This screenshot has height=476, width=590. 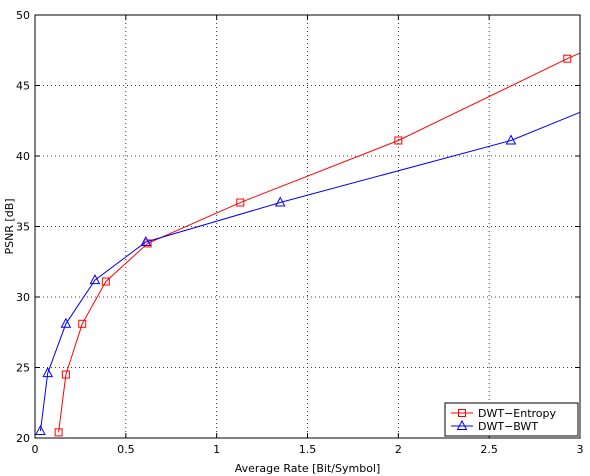 I want to click on legend-box, so click(x=511, y=419).